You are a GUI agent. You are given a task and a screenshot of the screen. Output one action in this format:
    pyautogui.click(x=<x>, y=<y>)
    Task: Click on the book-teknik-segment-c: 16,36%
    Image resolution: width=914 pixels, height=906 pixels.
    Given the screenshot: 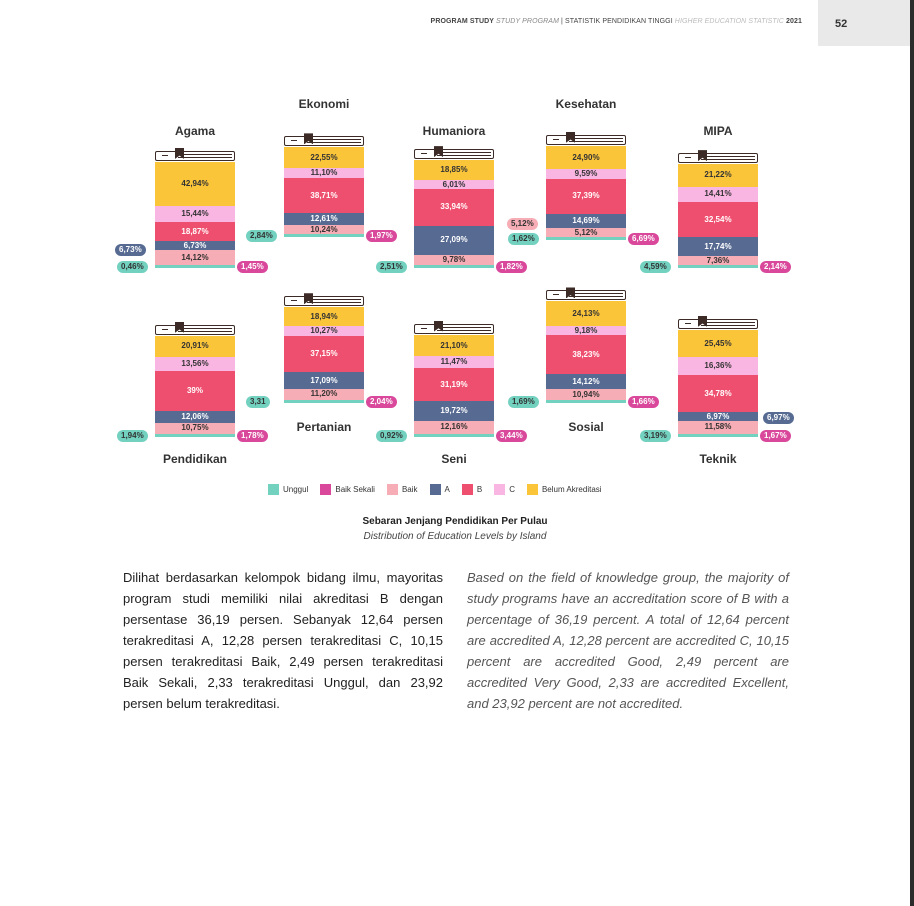 What is the action you would take?
    pyautogui.click(x=718, y=366)
    